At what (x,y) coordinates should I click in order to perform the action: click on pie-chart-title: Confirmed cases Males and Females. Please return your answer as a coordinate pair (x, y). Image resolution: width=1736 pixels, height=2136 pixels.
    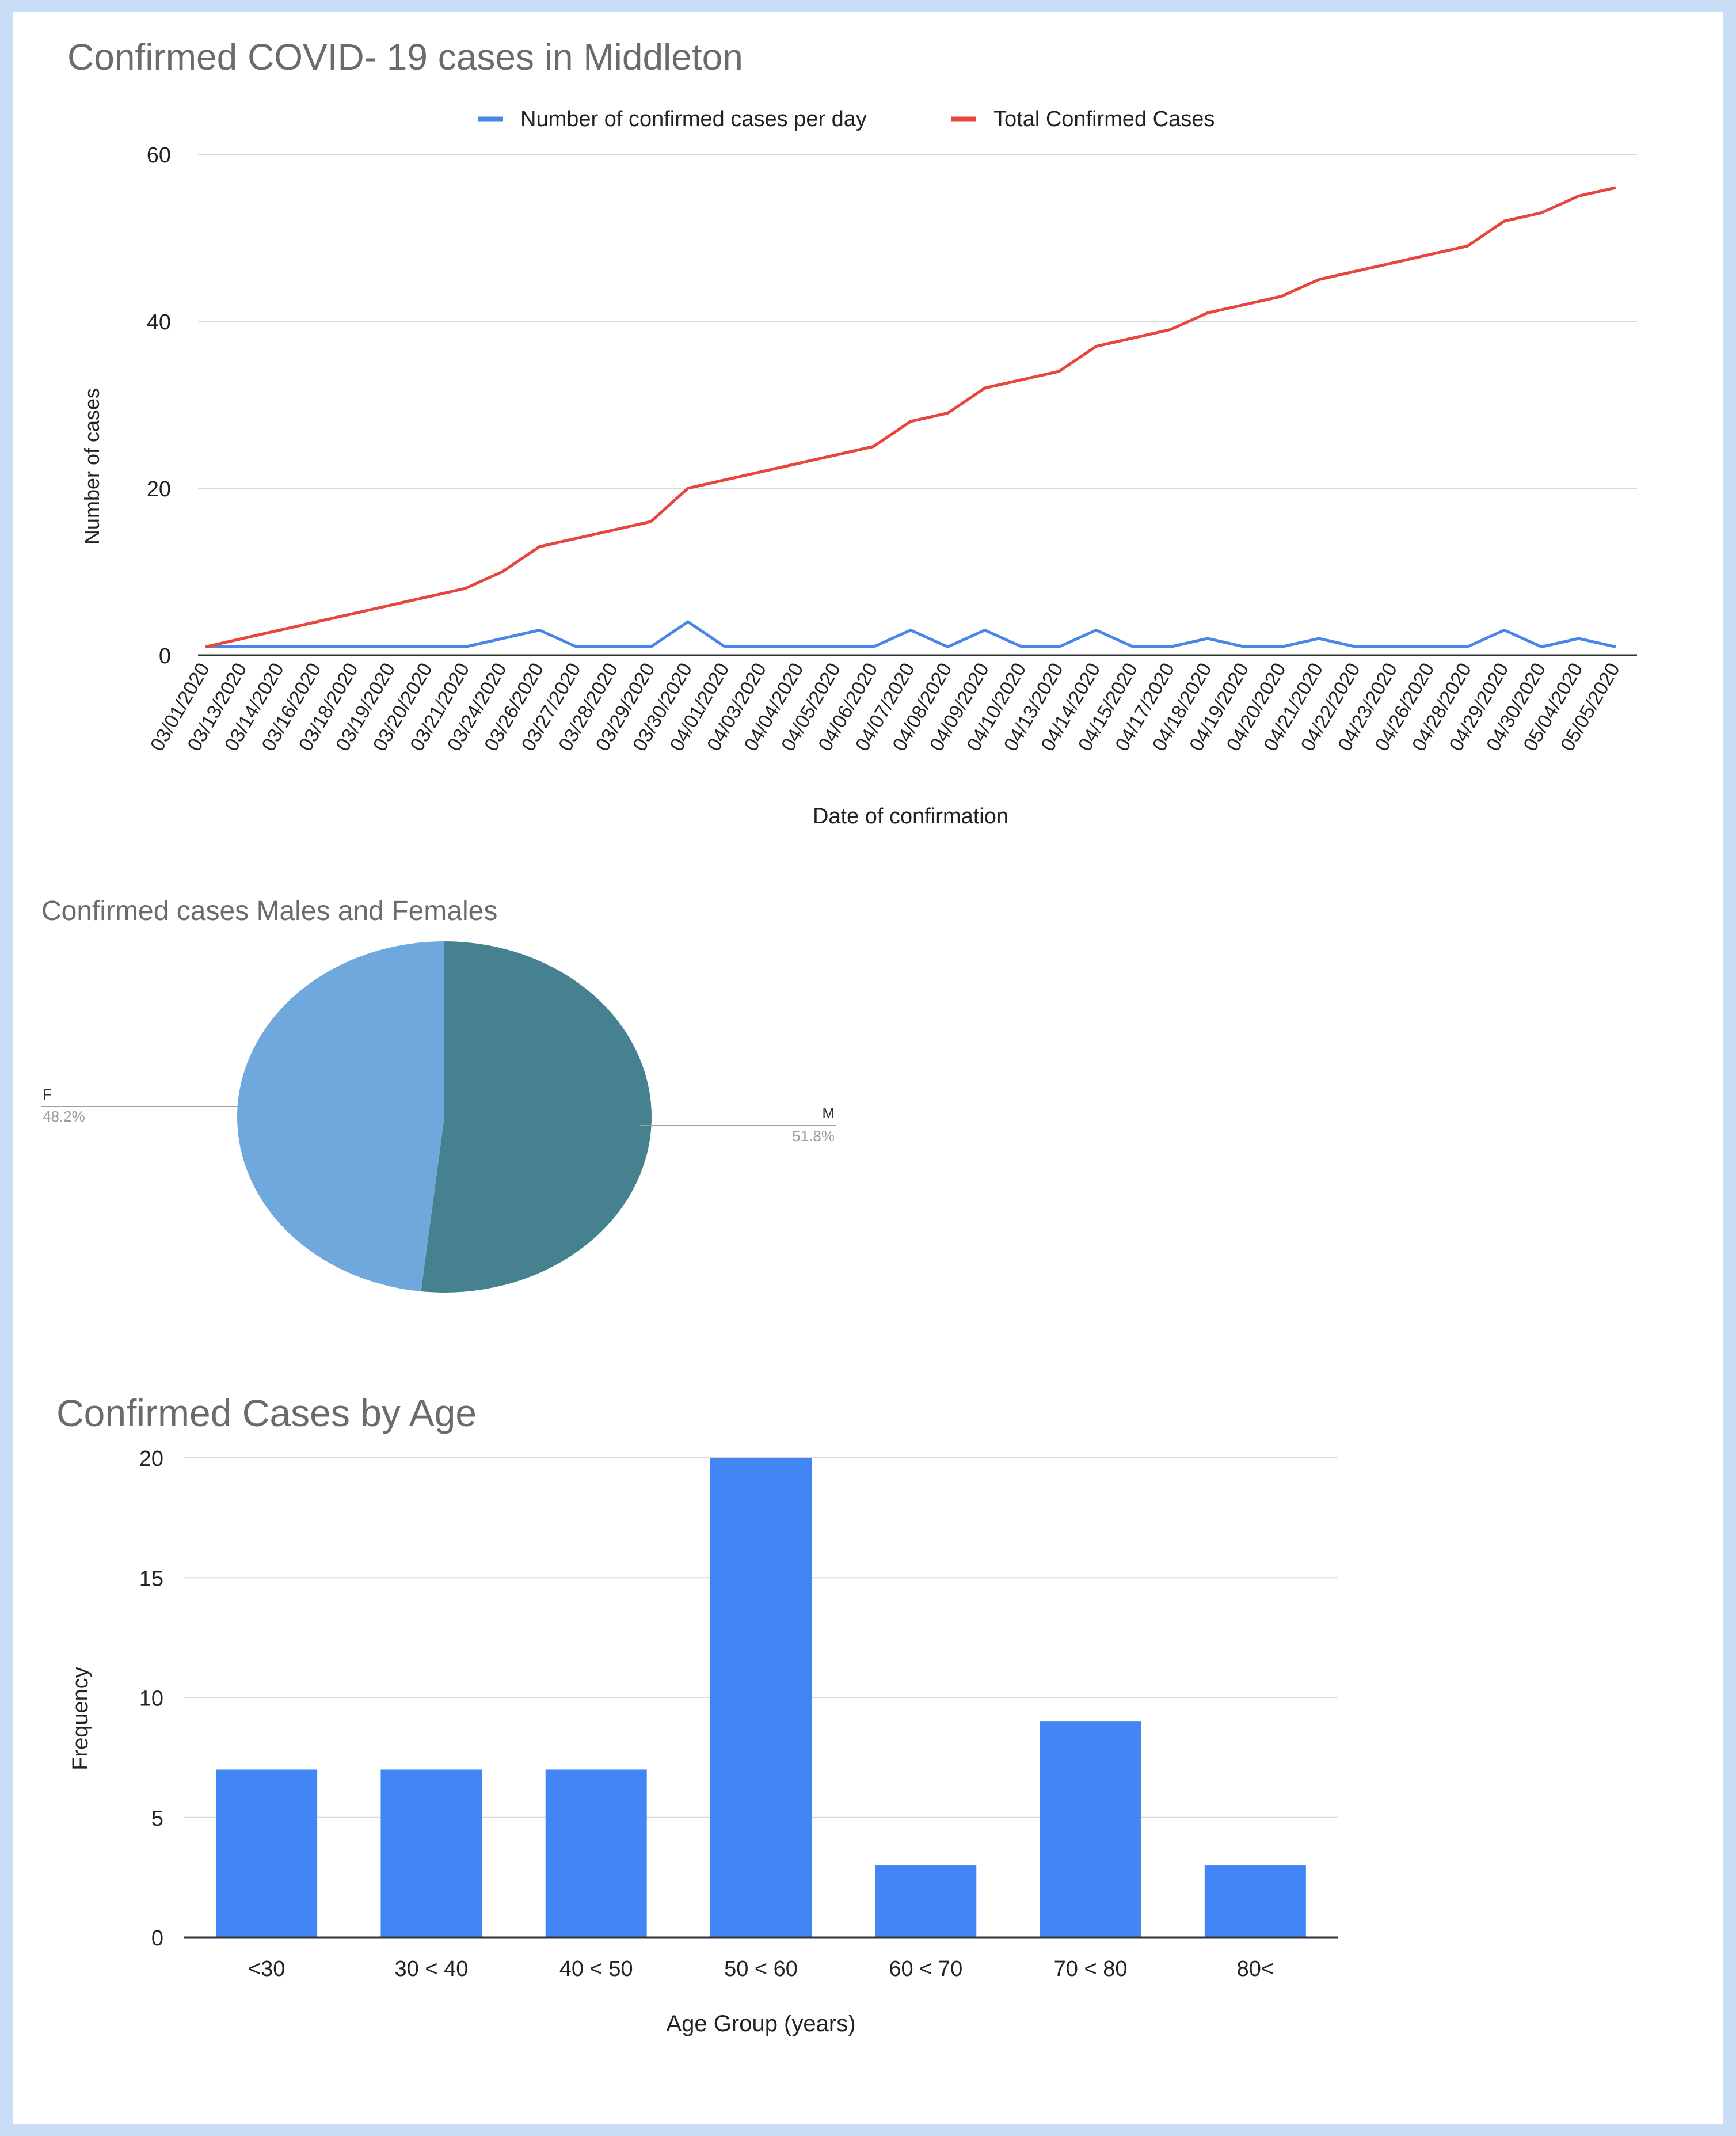
    Looking at the image, I should click on (269, 911).